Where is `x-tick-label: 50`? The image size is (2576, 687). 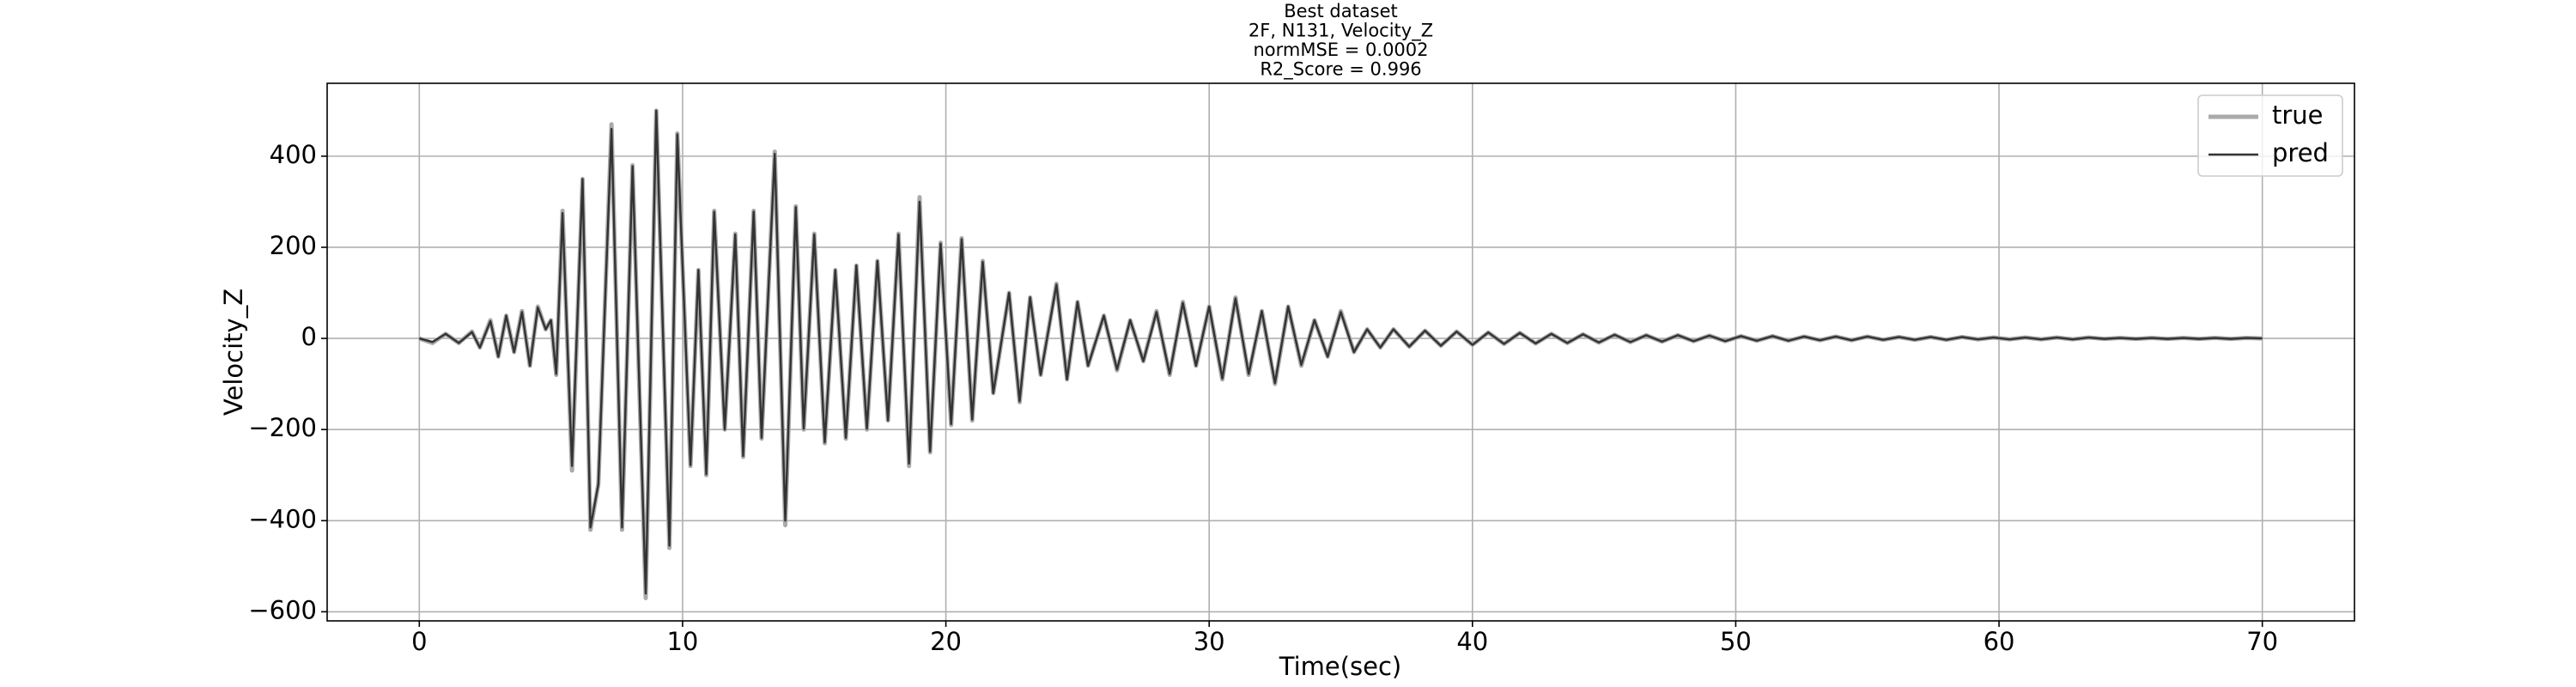 x-tick-label: 50 is located at coordinates (1736, 641).